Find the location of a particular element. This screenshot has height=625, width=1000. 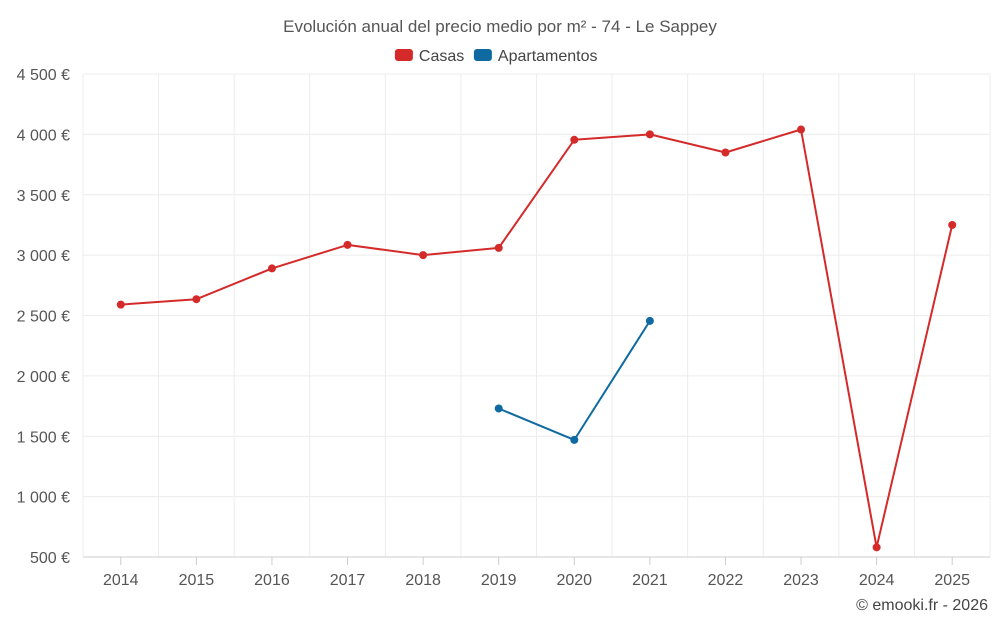

data-point-apartamentos-2021 is located at coordinates (649, 320).